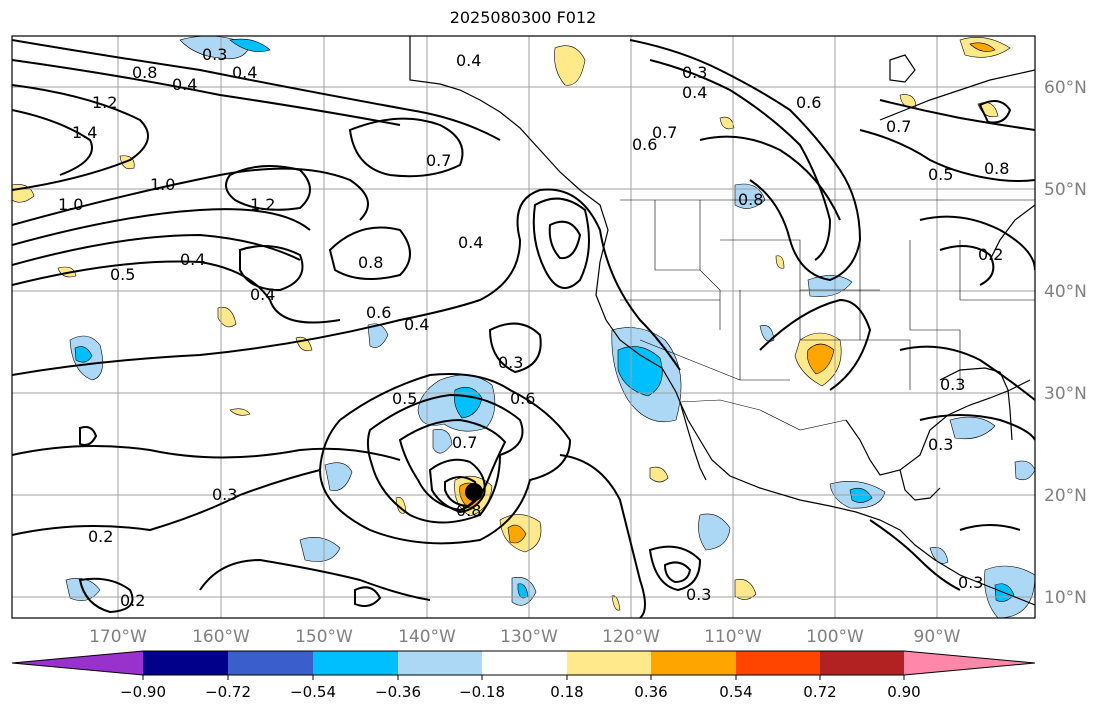 Image resolution: width=1105 pixels, height=712 pixels. What do you see at coordinates (819, 692) in the screenshot?
I see `colorbar-tick-label: 0.72` at bounding box center [819, 692].